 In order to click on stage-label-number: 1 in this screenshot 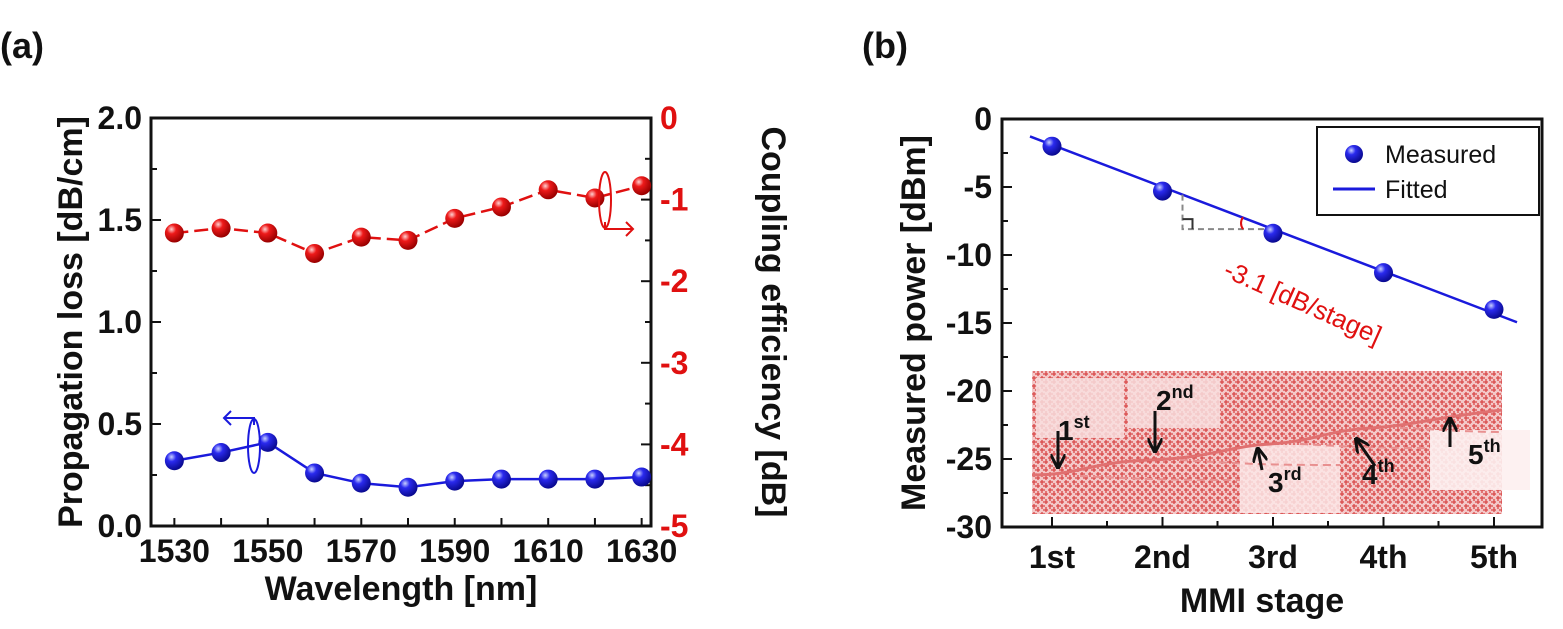, I will do `click(1066, 430)`.